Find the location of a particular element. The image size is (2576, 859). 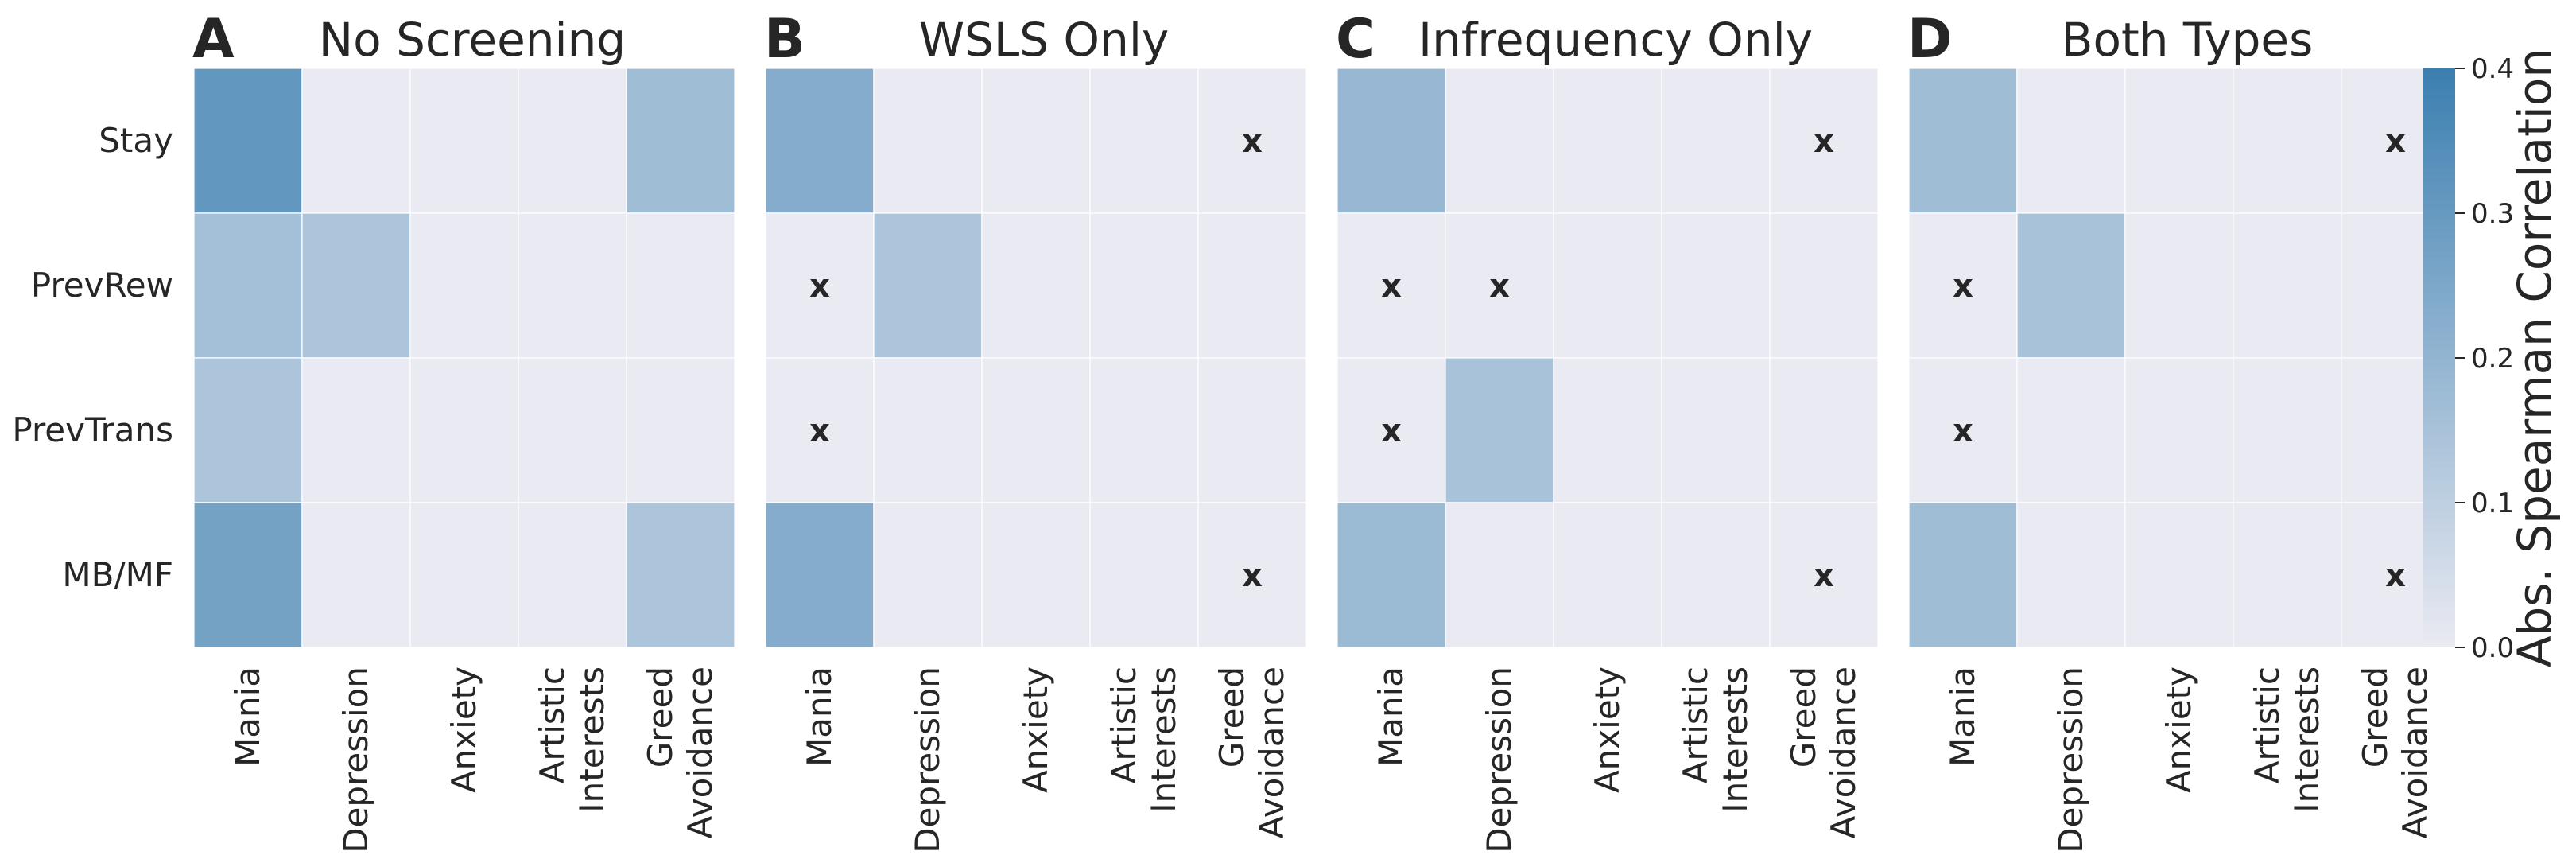

panel-title-no-screening: No Screening is located at coordinates (473, 40).